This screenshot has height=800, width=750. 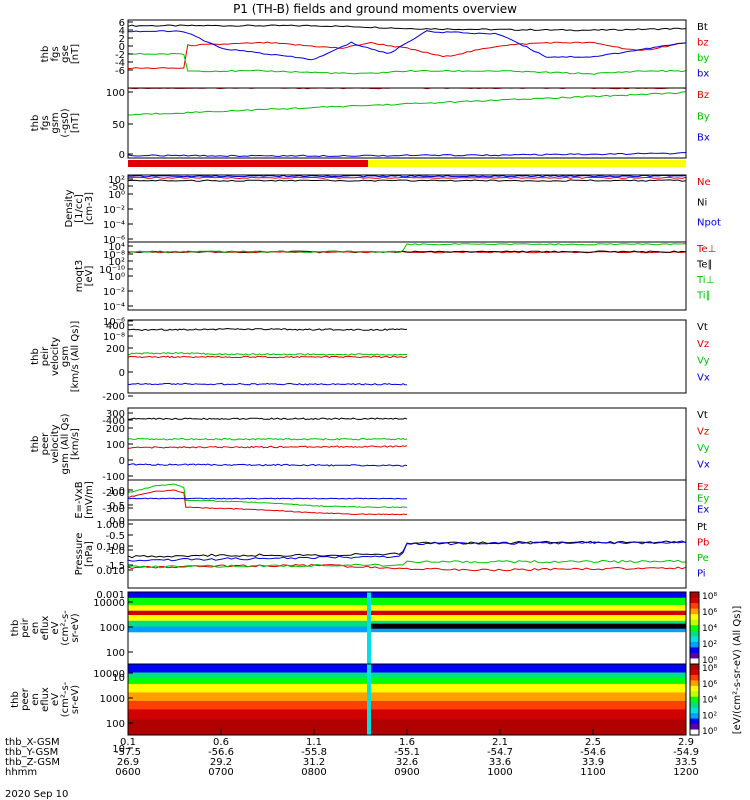 I want to click on legend-entry: Vx, so click(x=703, y=465).